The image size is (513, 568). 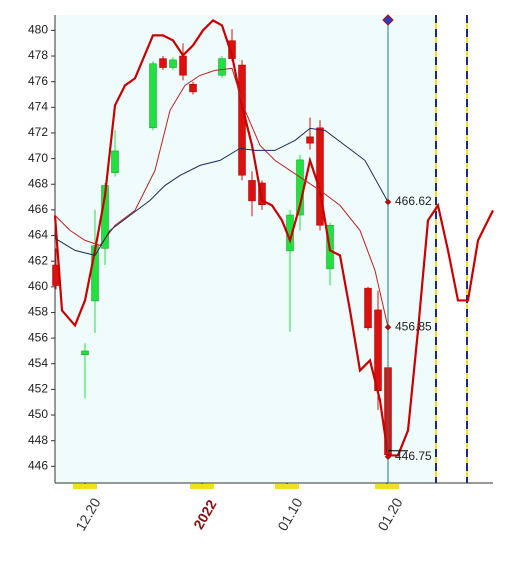 What do you see at coordinates (38, 312) in the screenshot?
I see `y-tick-label: 458` at bounding box center [38, 312].